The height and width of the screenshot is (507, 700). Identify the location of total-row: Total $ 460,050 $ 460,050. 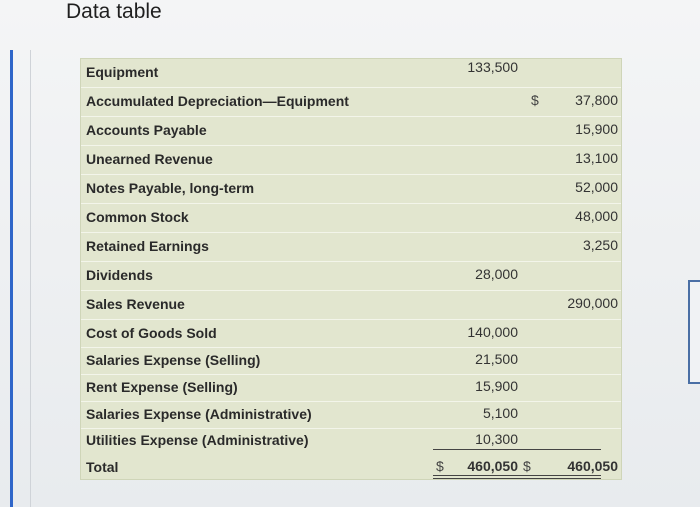
(351, 468).